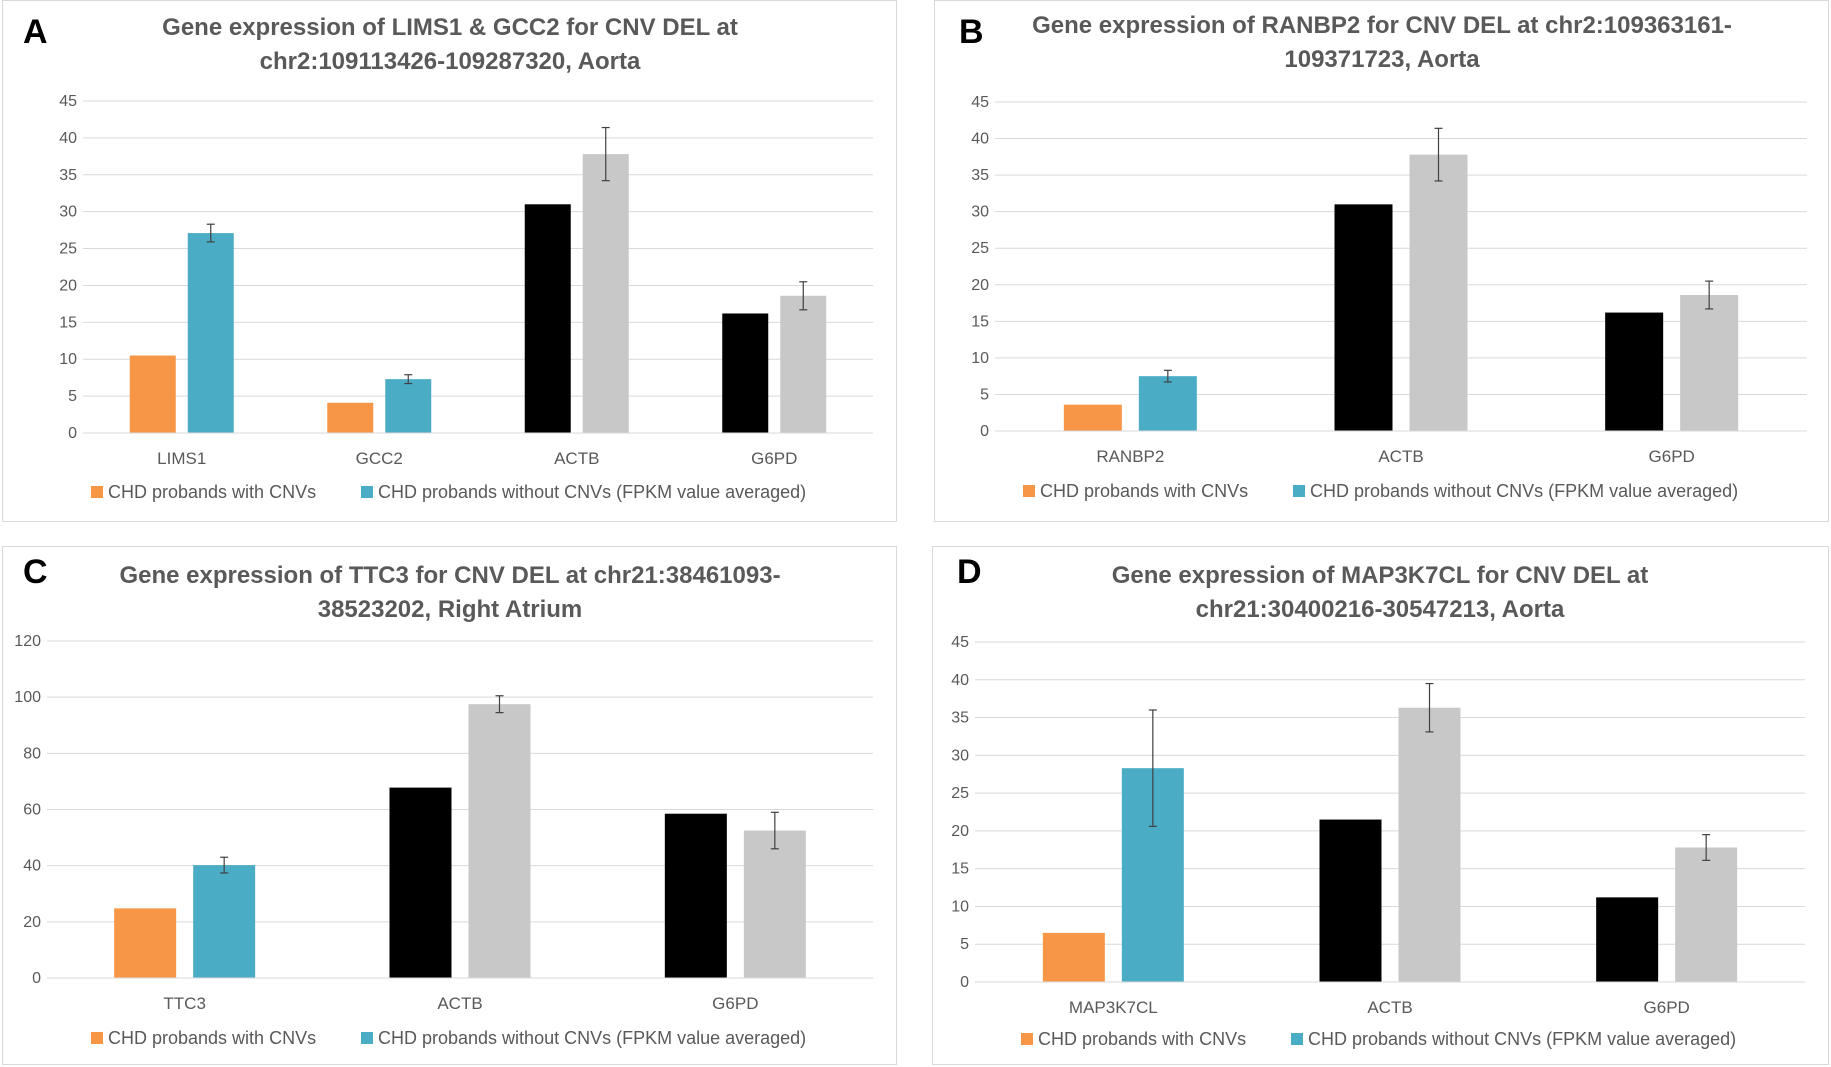 The height and width of the screenshot is (1067, 1831). What do you see at coordinates (32, 922) in the screenshot?
I see `y-tick-label-c: 20` at bounding box center [32, 922].